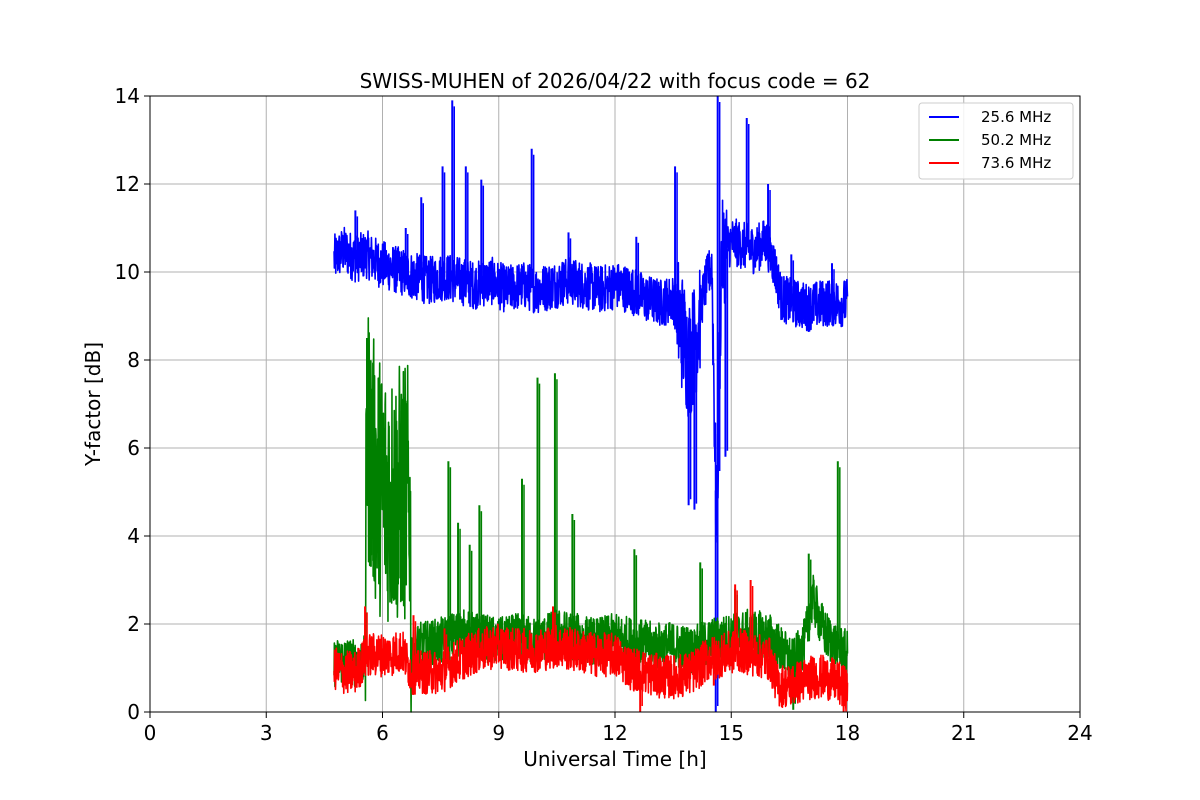  Describe the element at coordinates (847, 733) in the screenshot. I see `x-tick-label: 18` at that location.